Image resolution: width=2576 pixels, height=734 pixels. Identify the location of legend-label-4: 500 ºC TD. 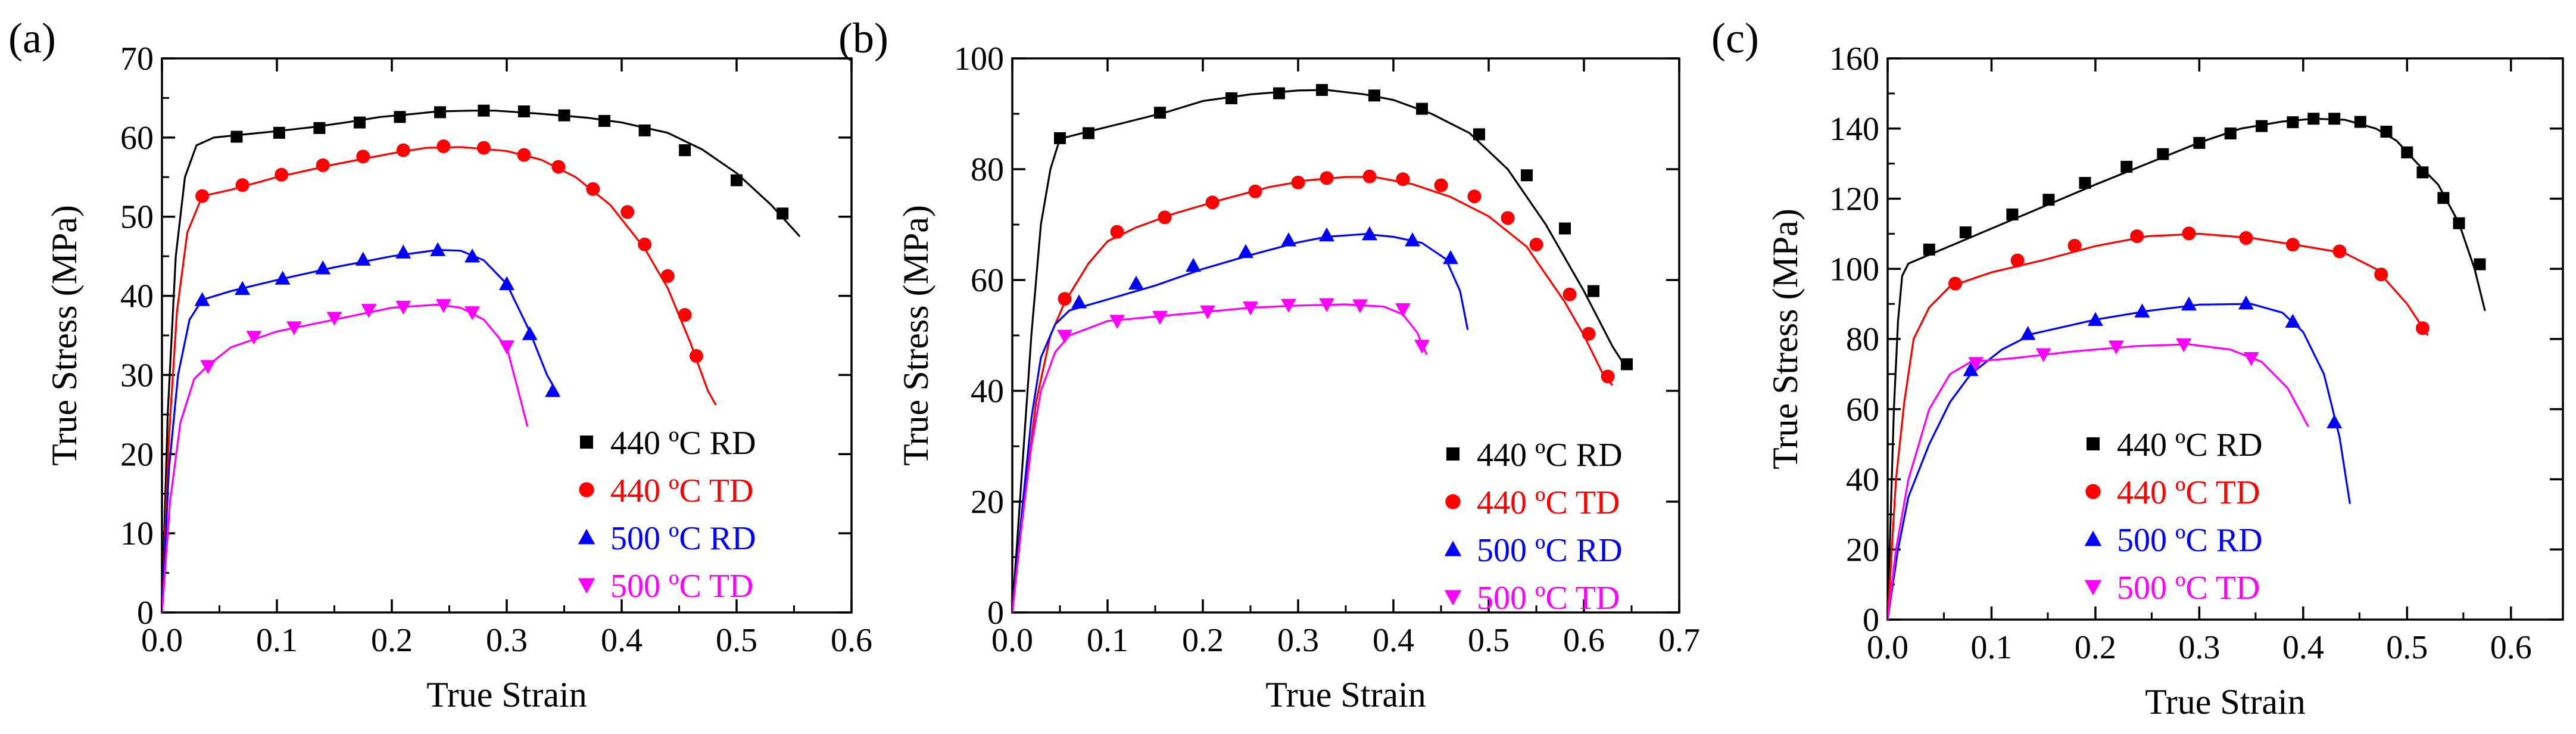
(682, 586).